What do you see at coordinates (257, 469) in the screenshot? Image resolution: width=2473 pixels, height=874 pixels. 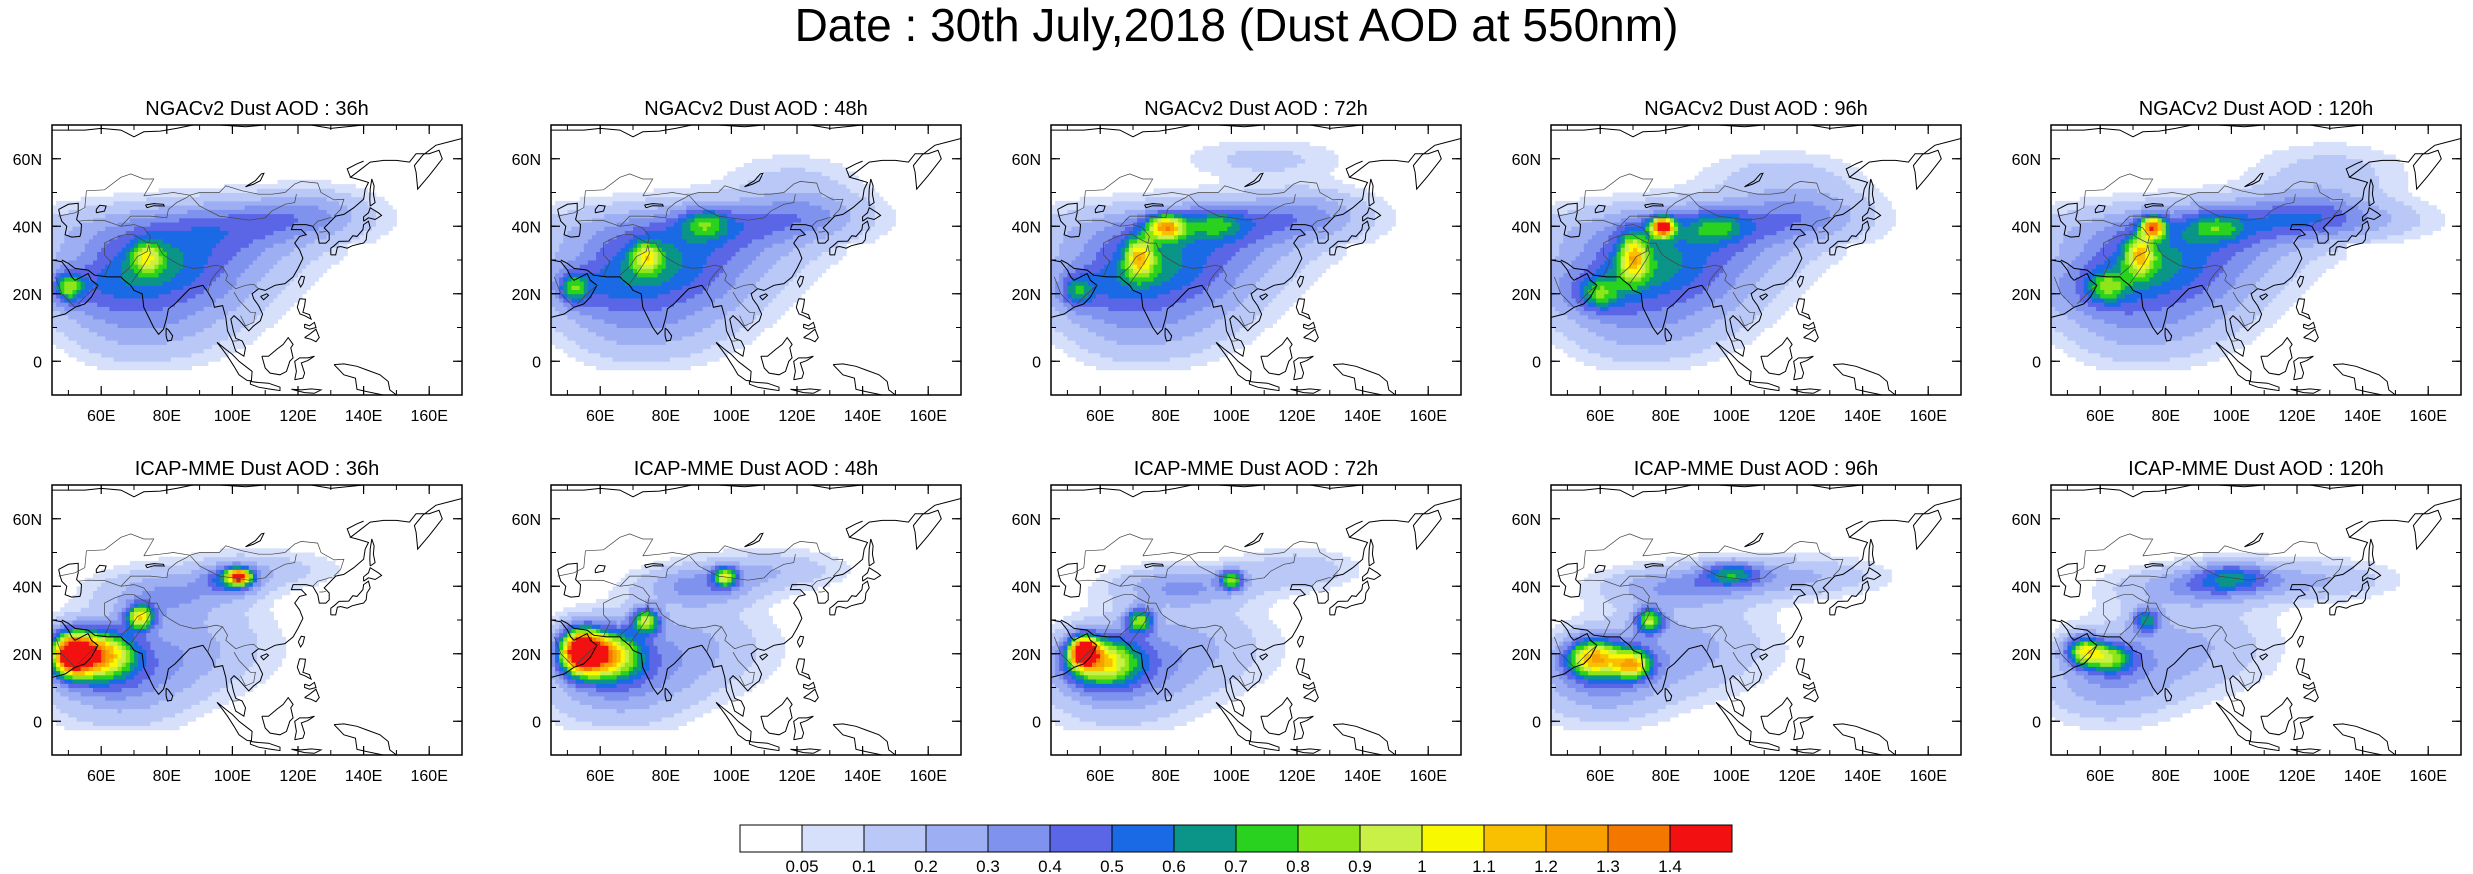 I see `panel-title: ICAP-MME Dust AOD : 36h` at bounding box center [257, 469].